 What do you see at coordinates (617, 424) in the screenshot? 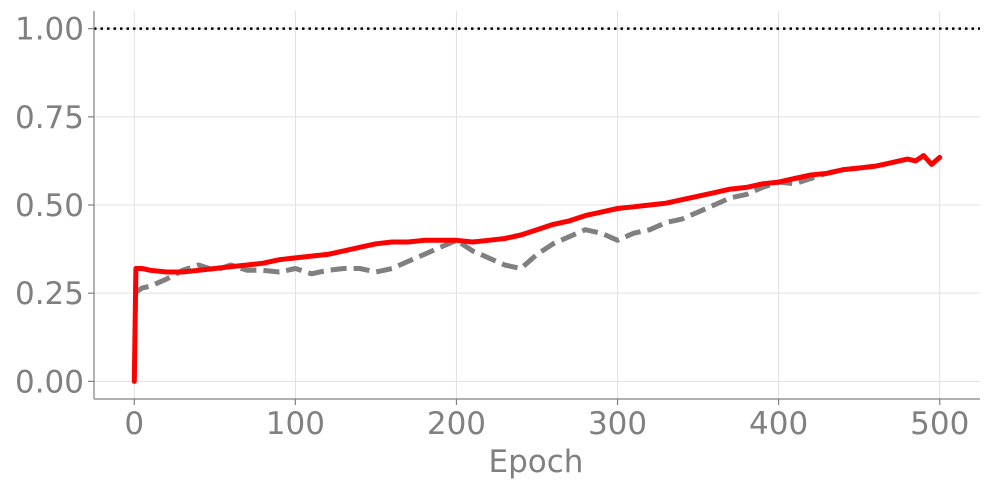
I see `x-tick-label-3: 300` at bounding box center [617, 424].